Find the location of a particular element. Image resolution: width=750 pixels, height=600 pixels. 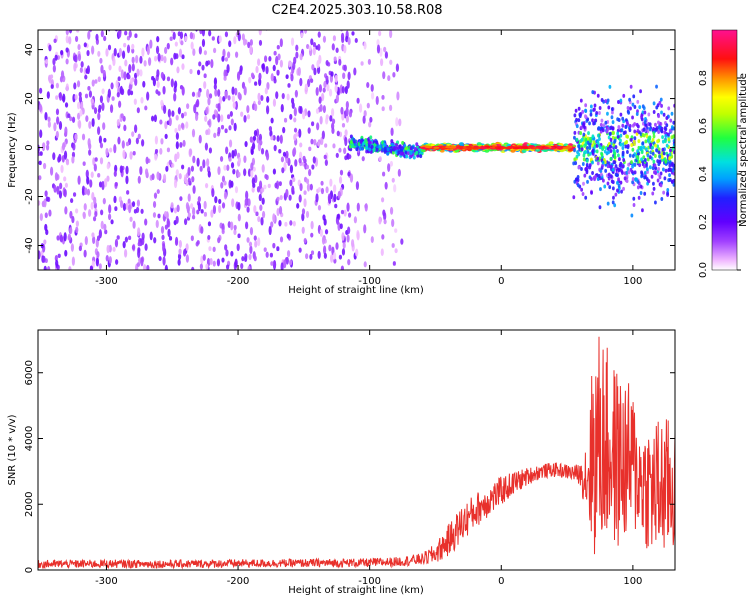

colorbar-label: Normalized spectral amplitude is located at coordinates (743, 150).